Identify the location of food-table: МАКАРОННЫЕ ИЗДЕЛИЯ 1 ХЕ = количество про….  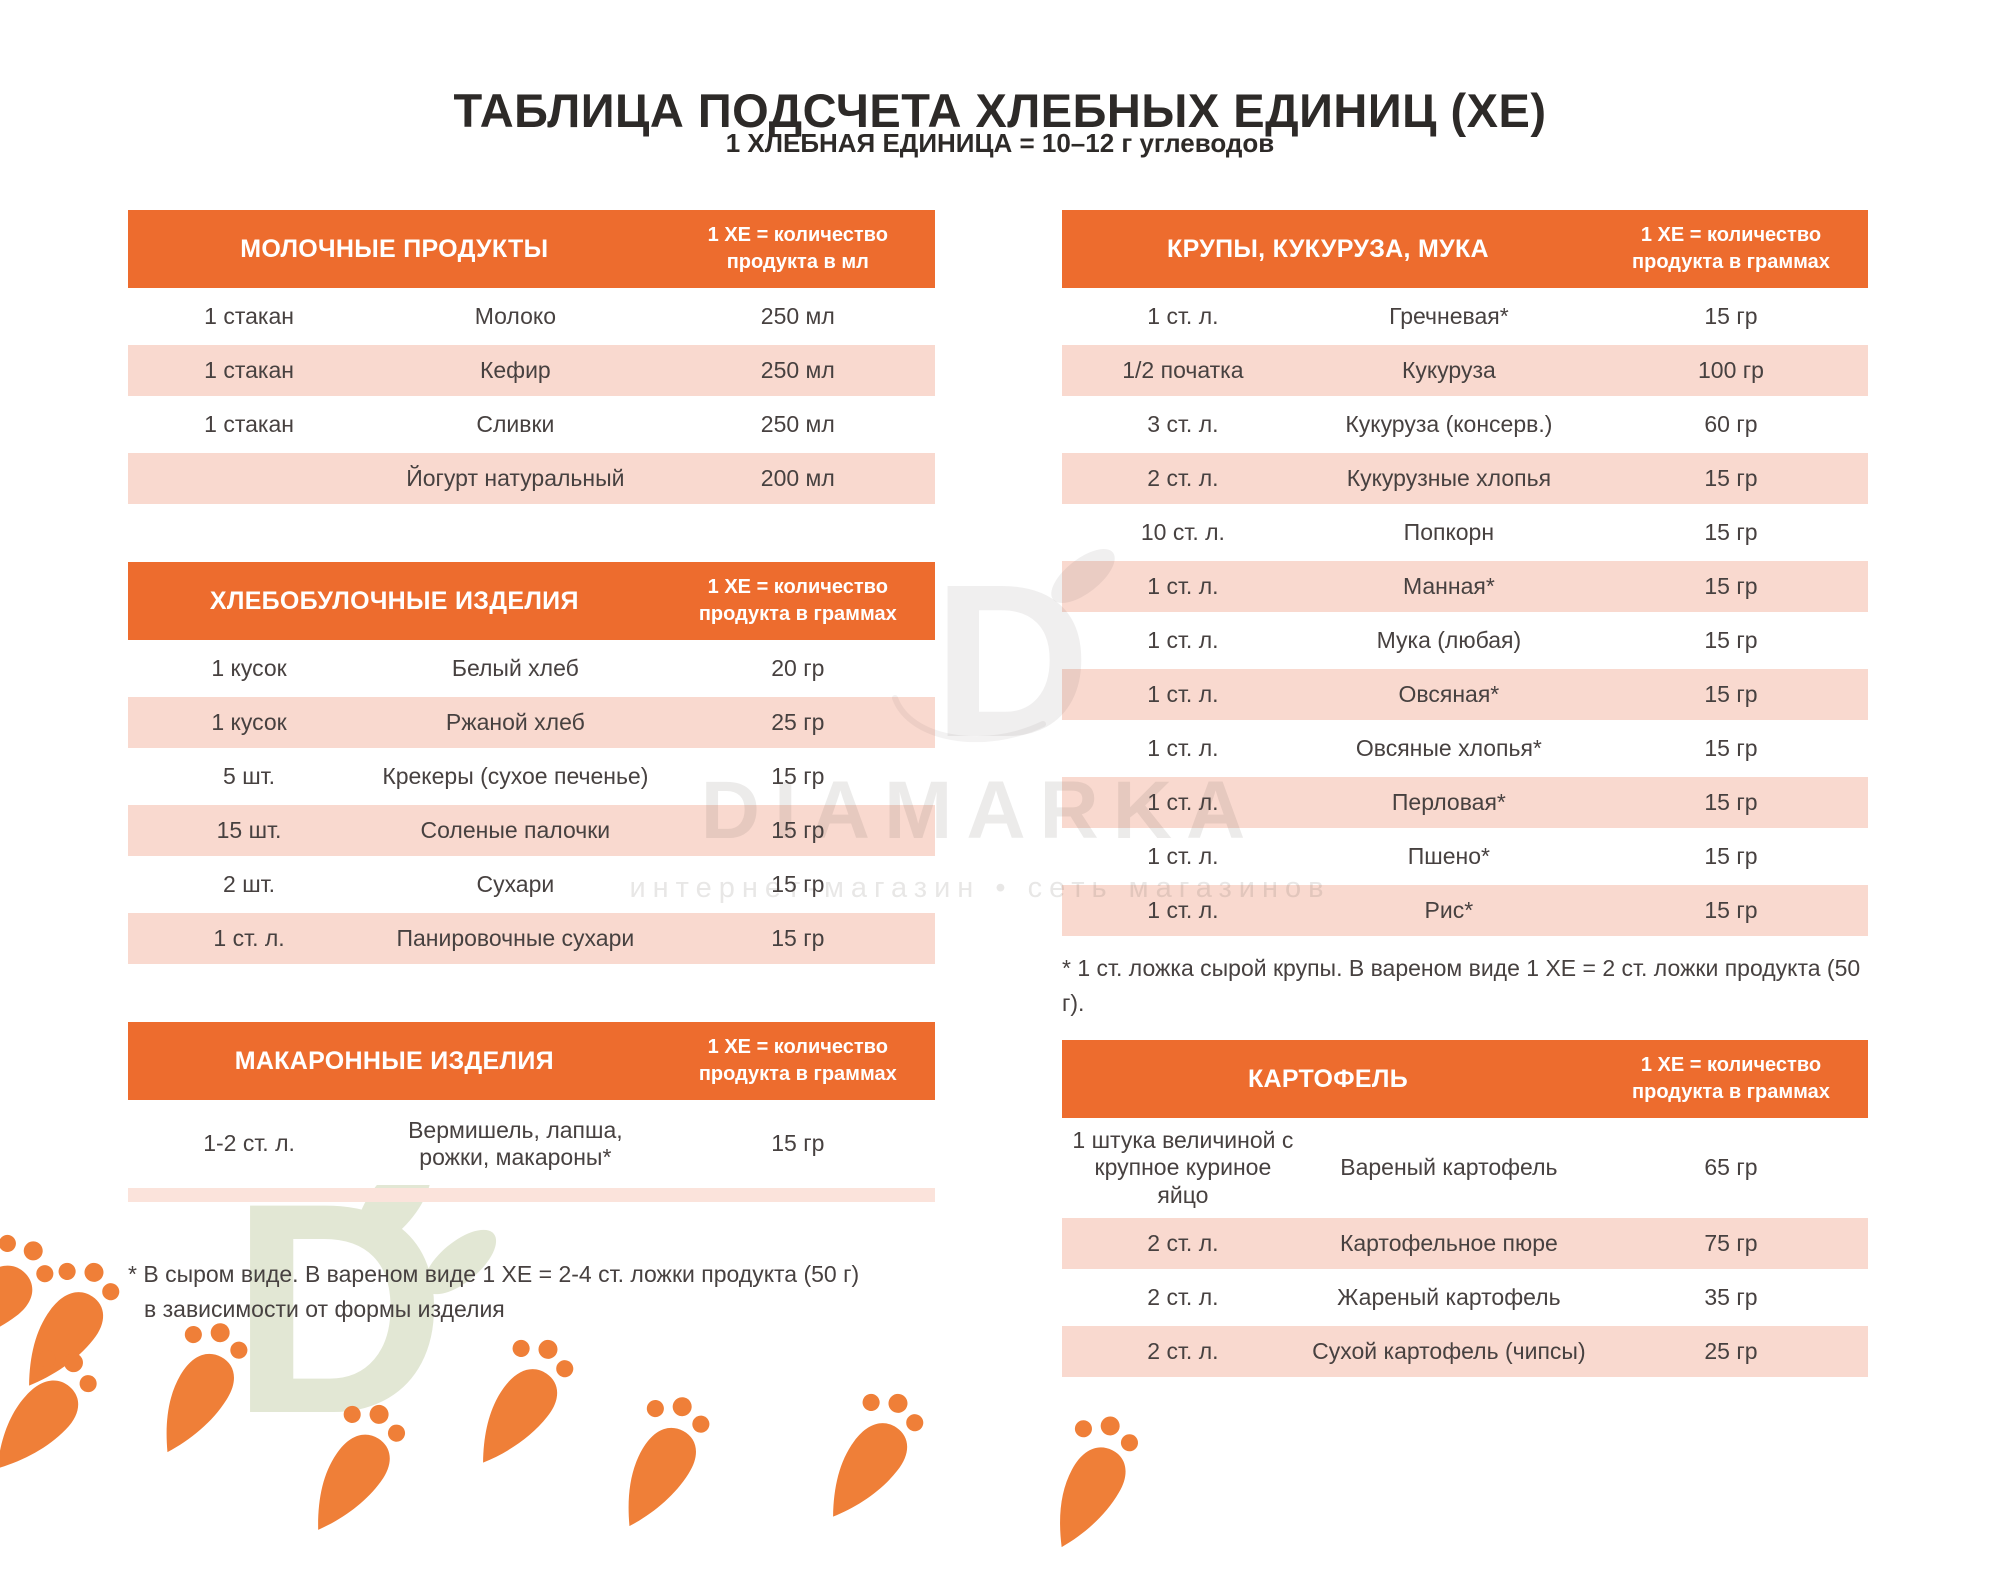
(531, 1113).